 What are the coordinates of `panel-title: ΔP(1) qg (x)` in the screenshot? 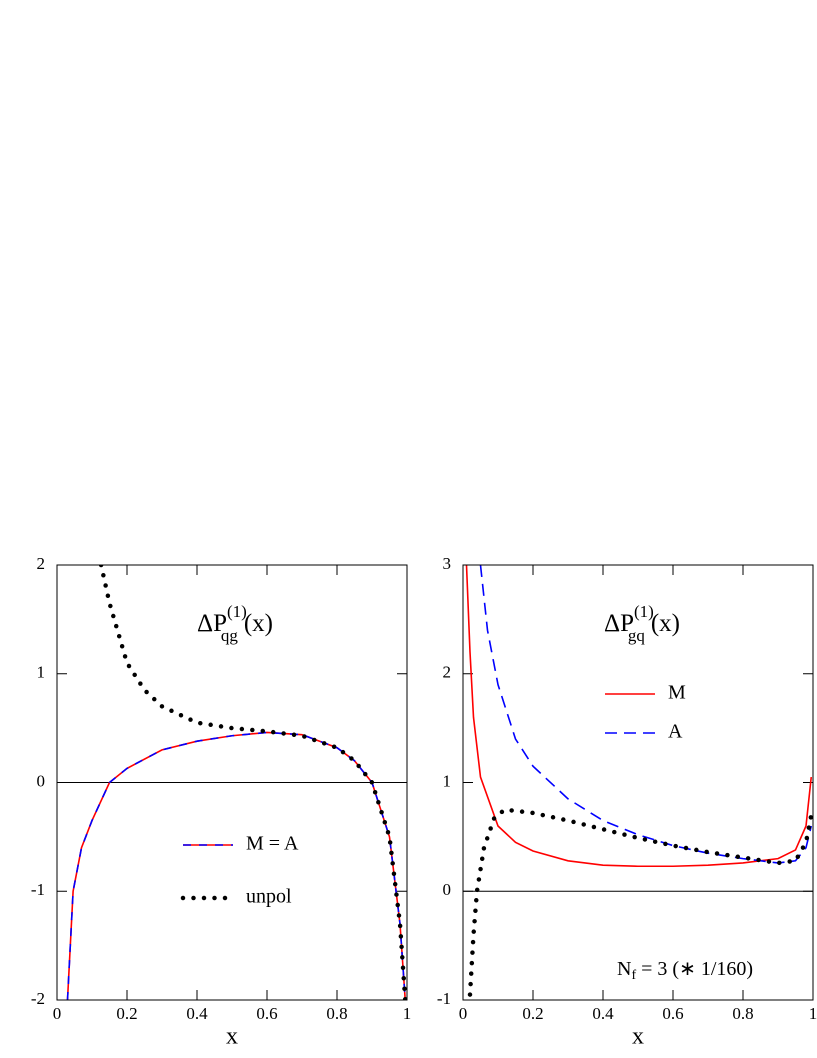 It's located at (235, 623).